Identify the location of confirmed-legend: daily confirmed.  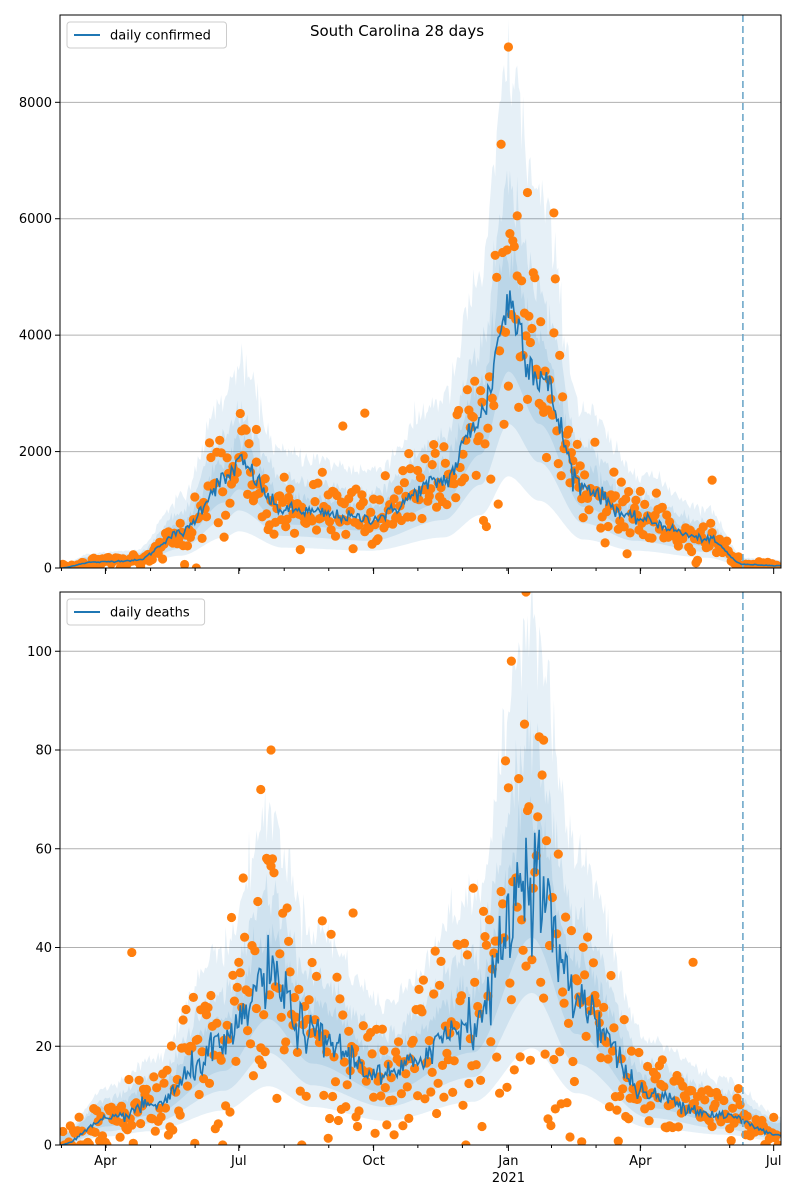
(146, 35).